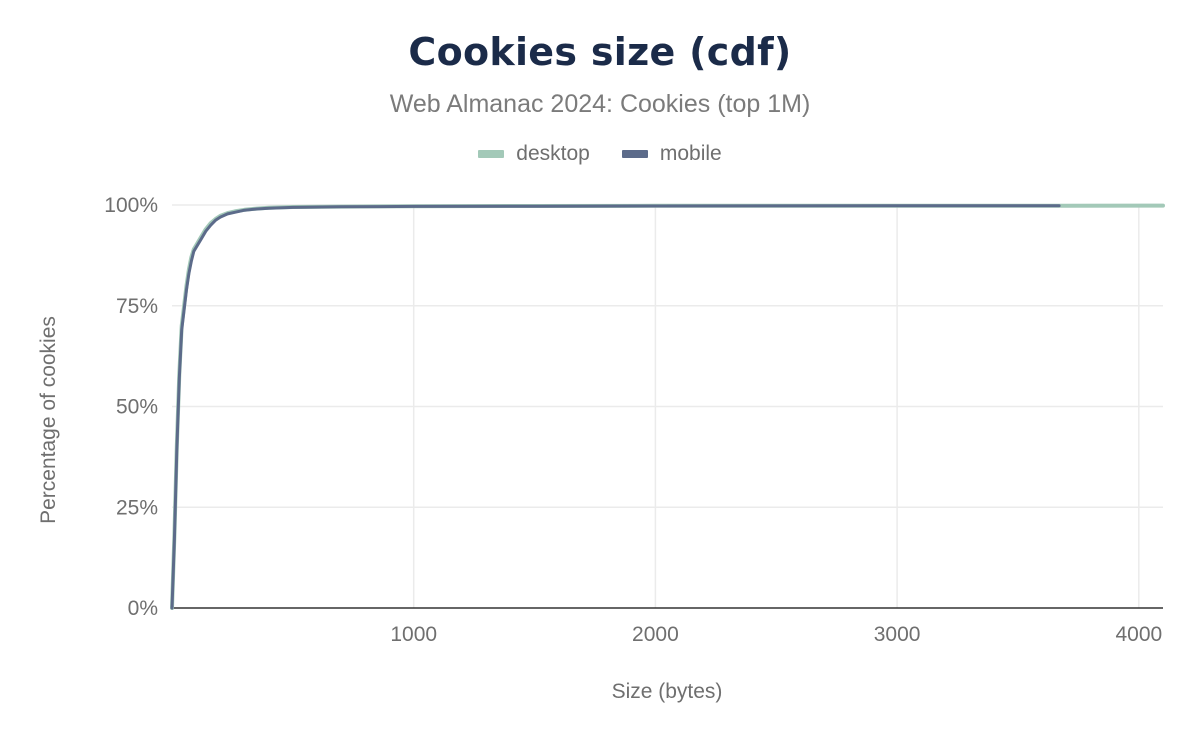 The height and width of the screenshot is (742, 1200). I want to click on y-tick-label: 0%, so click(143, 608).